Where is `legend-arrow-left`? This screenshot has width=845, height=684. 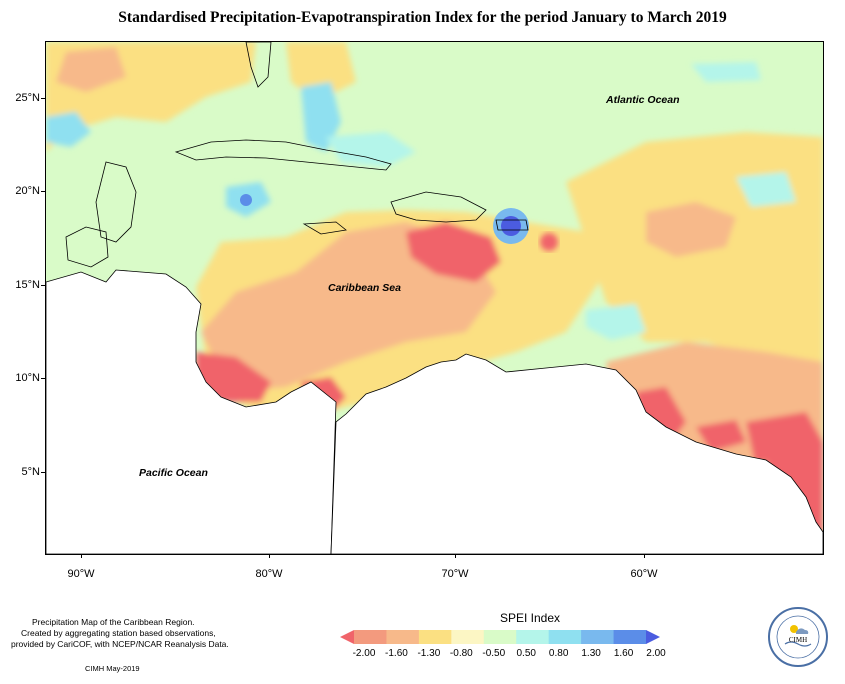 legend-arrow-left is located at coordinates (347, 637).